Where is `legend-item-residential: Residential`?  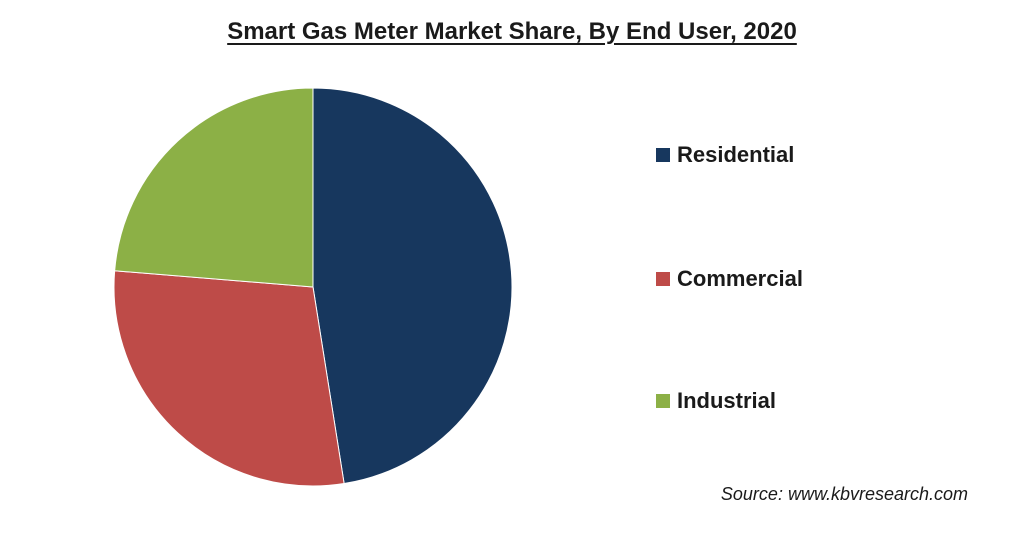 legend-item-residential: Residential is located at coordinates (725, 155).